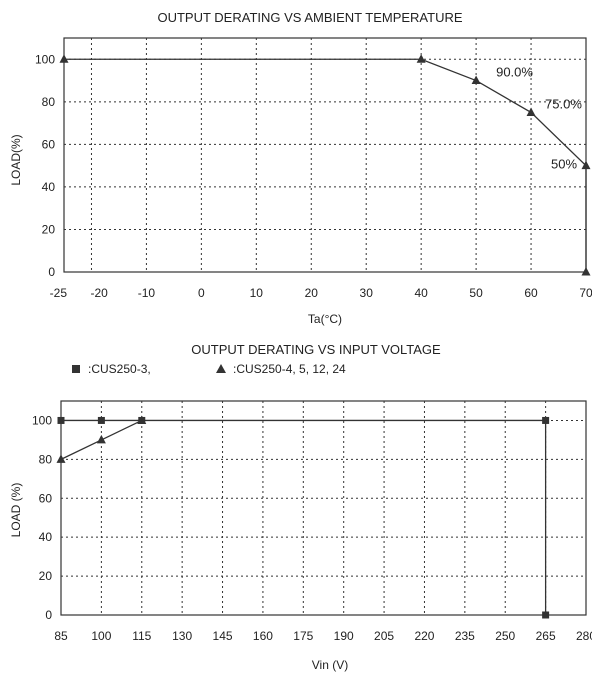  What do you see at coordinates (367, 293) in the screenshot?
I see `x-tick-label: 30` at bounding box center [367, 293].